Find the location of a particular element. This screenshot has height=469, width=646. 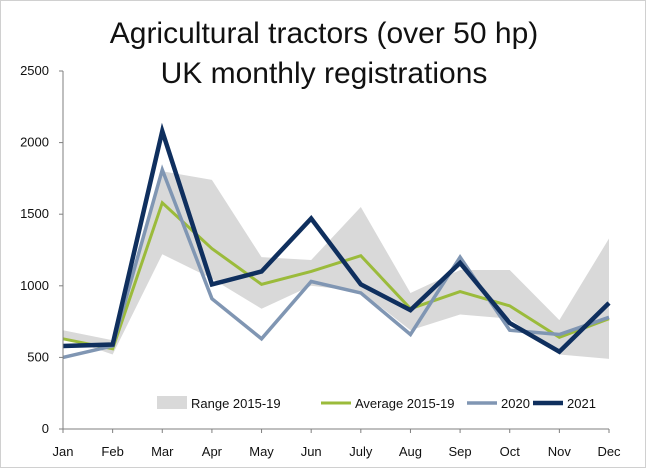

y-tick-label: 500 is located at coordinates (38, 356).